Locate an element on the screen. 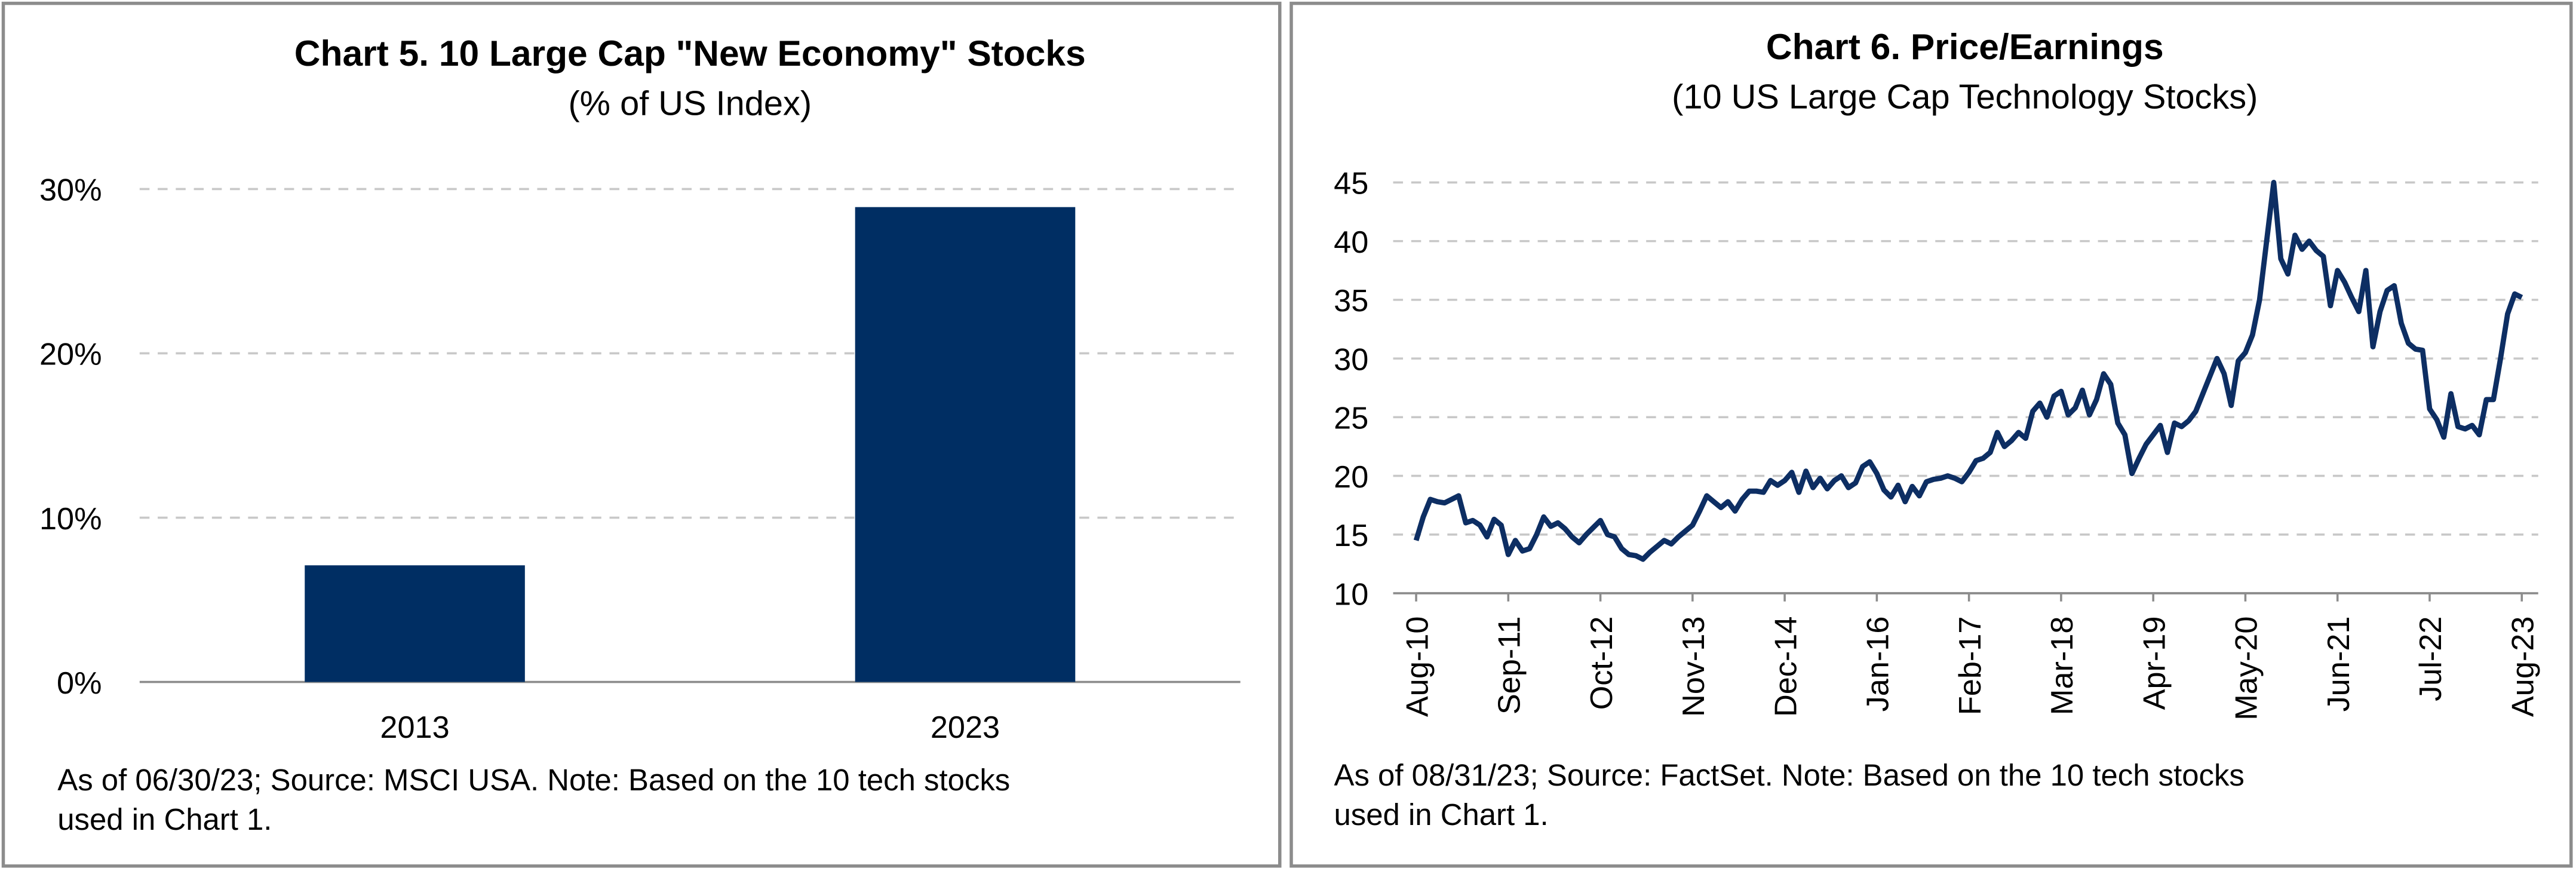 The width and height of the screenshot is (2576, 871). x-tick-label: Dec-14 is located at coordinates (1785, 667).